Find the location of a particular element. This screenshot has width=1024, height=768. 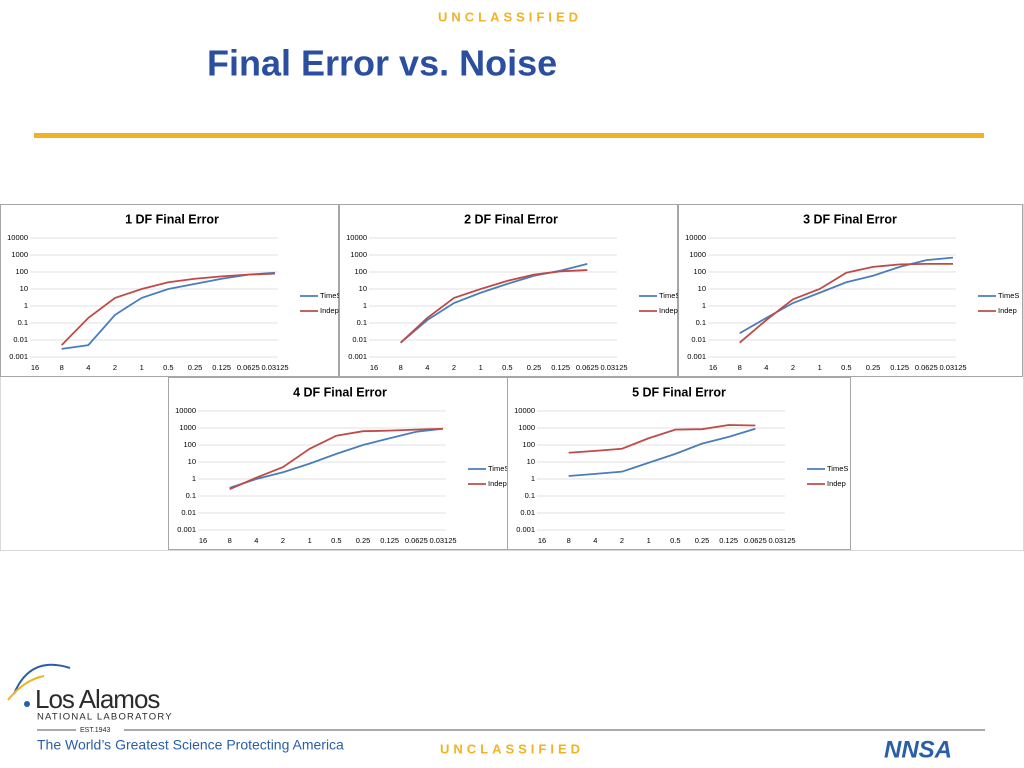

chart-title: 3 DF Final Error is located at coordinates (850, 219).